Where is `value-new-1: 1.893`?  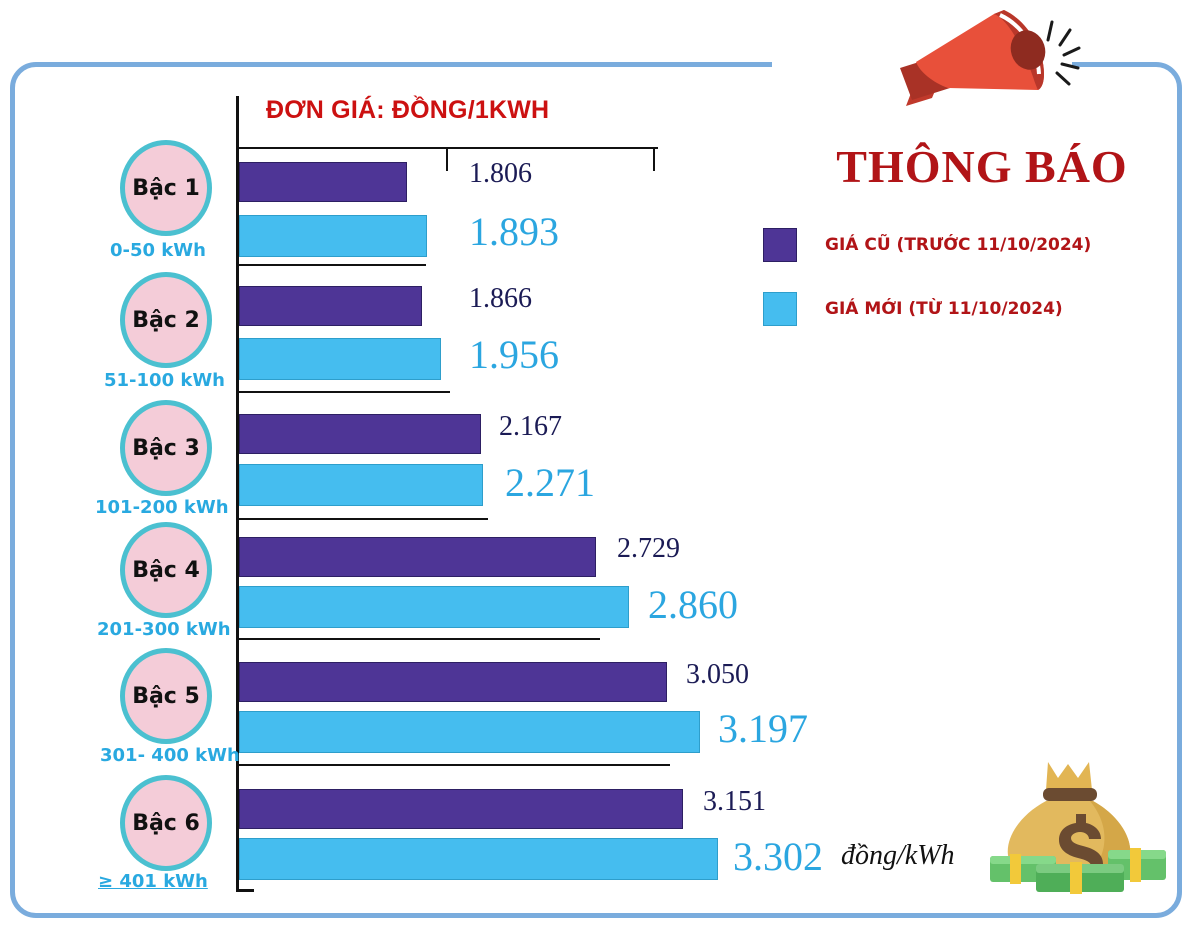 value-new-1: 1.893 is located at coordinates (514, 231).